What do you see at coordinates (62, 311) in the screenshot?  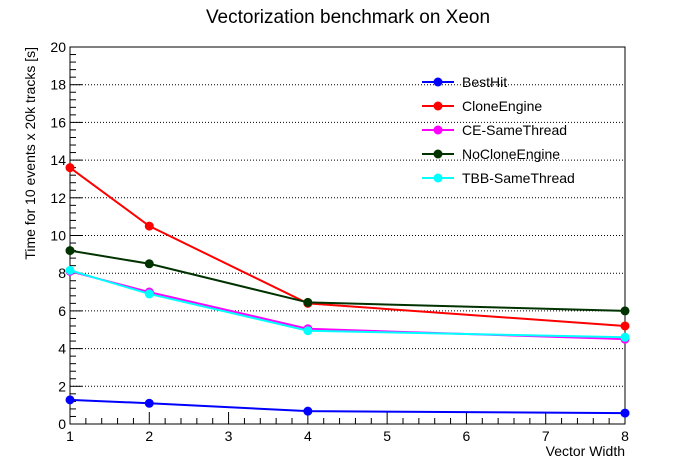 I see `y-tick-label: 6` at bounding box center [62, 311].